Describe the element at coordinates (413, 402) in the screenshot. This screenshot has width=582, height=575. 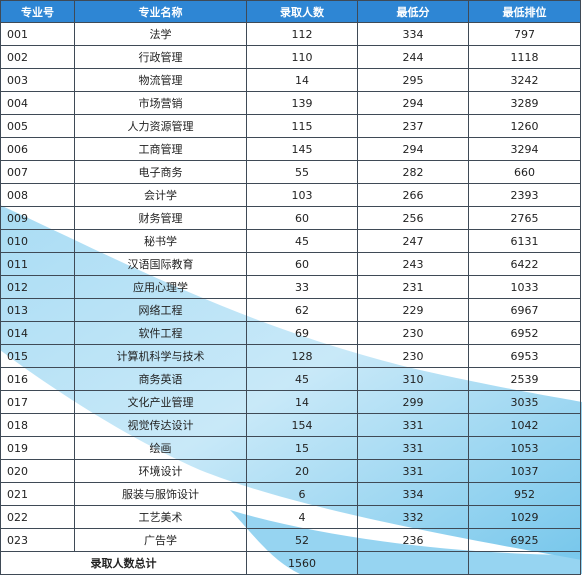
I see `cell-min-score: 299` at that location.